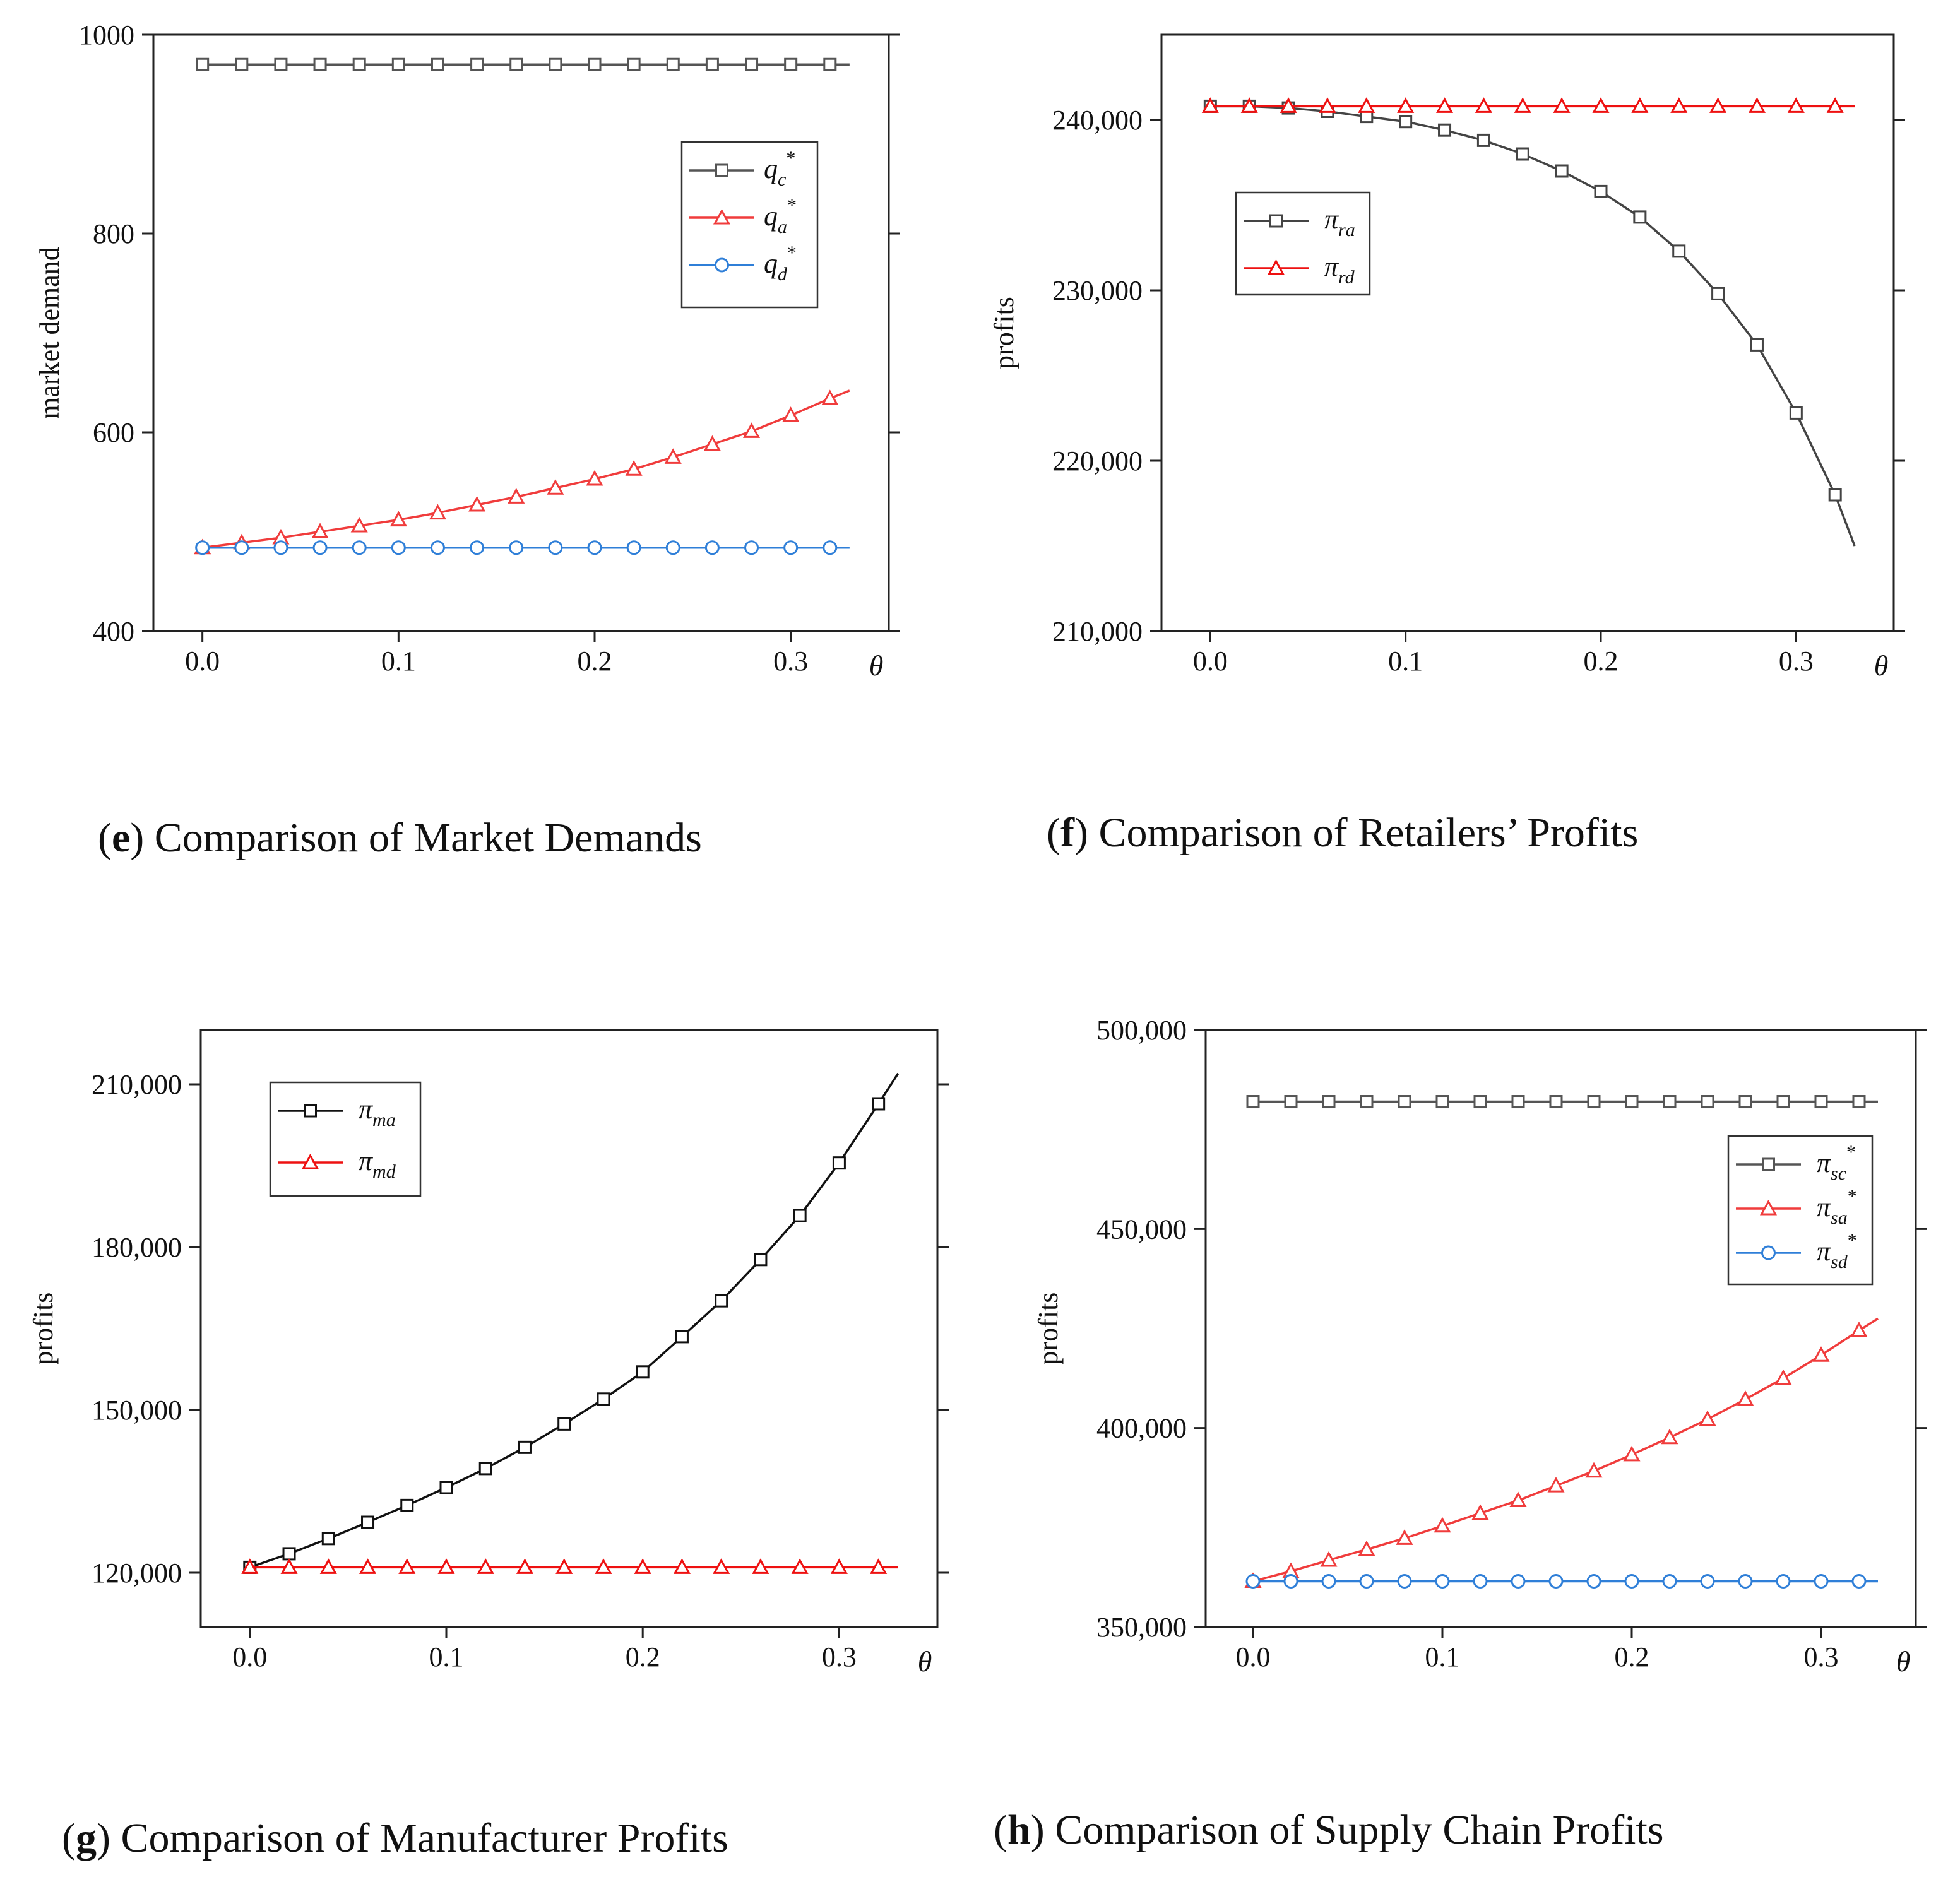 The height and width of the screenshot is (1882, 1960). What do you see at coordinates (395, 1838) in the screenshot?
I see `caption-g: (g) Comparison of Manufacturer Profits` at bounding box center [395, 1838].